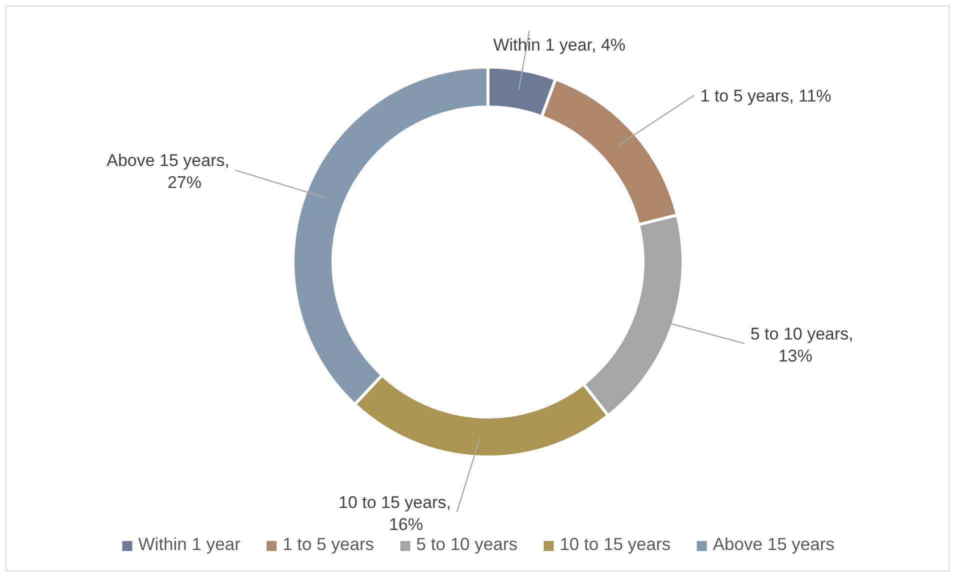 This screenshot has width=957, height=579. I want to click on data-label: 5 to 10 years, 13%, so click(802, 345).